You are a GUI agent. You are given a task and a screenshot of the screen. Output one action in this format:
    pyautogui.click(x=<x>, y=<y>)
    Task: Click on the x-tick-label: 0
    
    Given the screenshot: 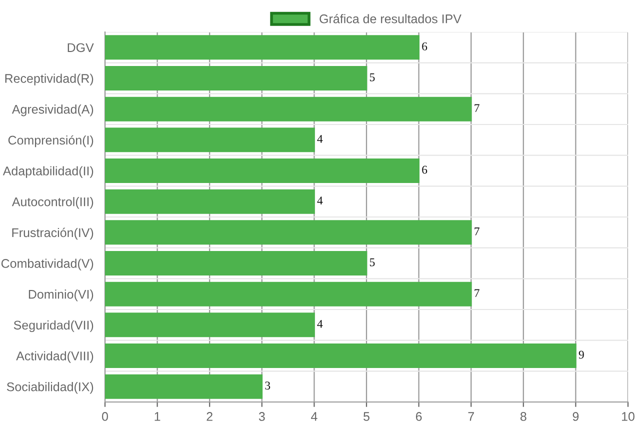 What is the action you would take?
    pyautogui.click(x=105, y=416)
    